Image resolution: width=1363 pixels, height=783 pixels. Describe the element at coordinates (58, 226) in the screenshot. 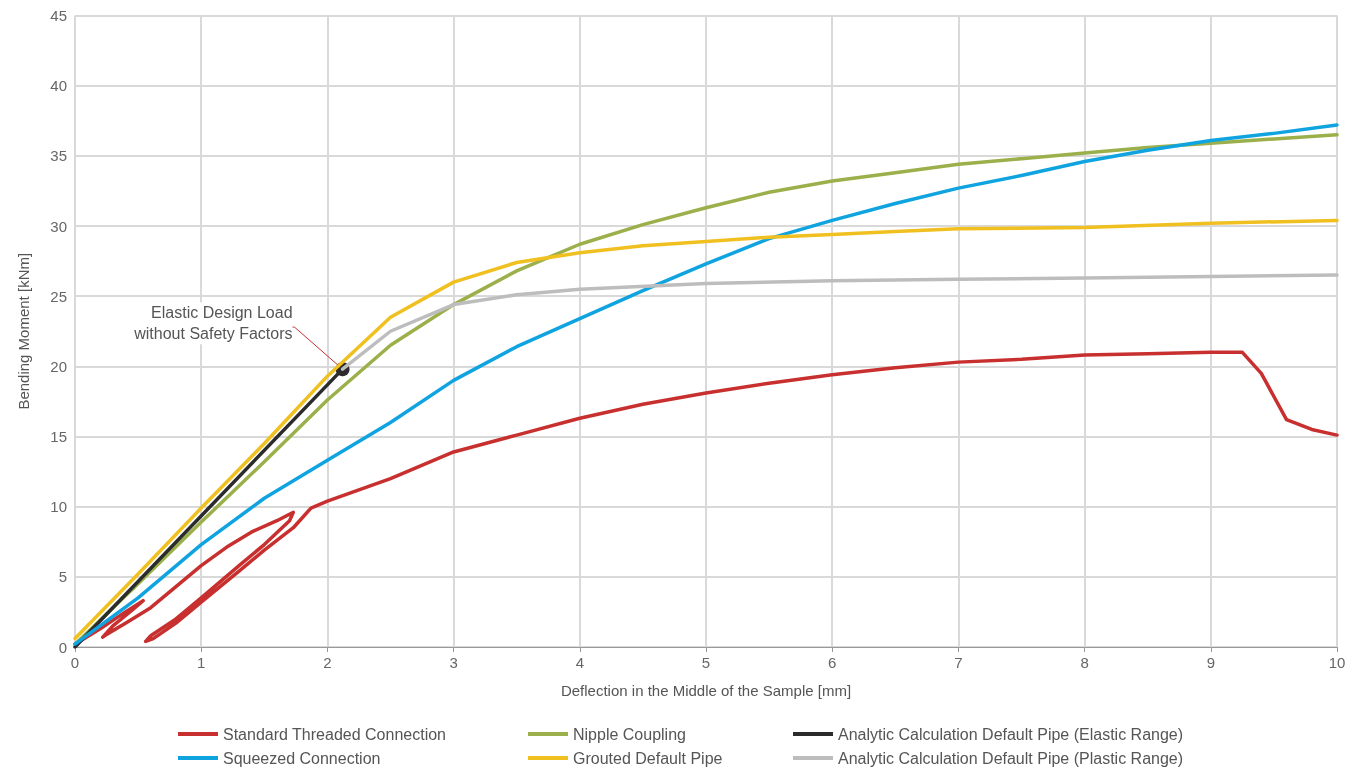

I see `y-tick-label: 30` at that location.